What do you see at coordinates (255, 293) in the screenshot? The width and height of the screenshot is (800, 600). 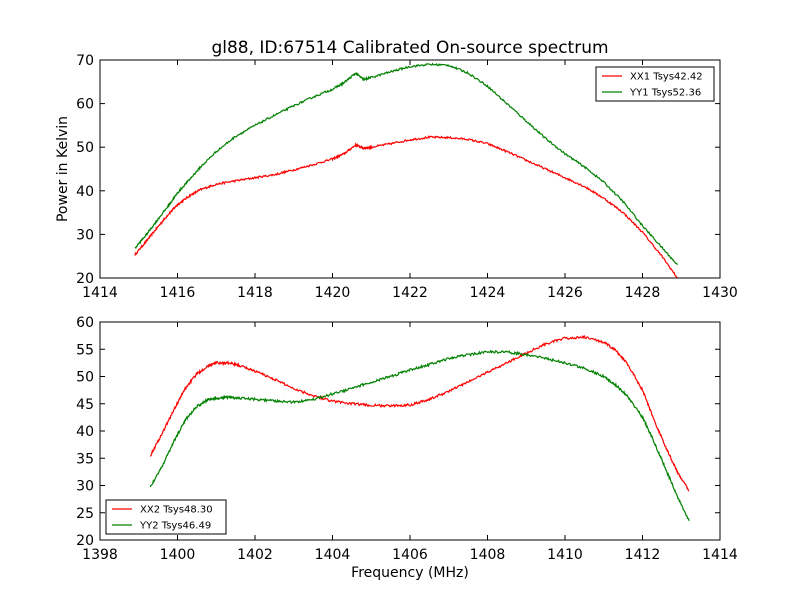 I see `x-tick-label: 1418` at bounding box center [255, 293].